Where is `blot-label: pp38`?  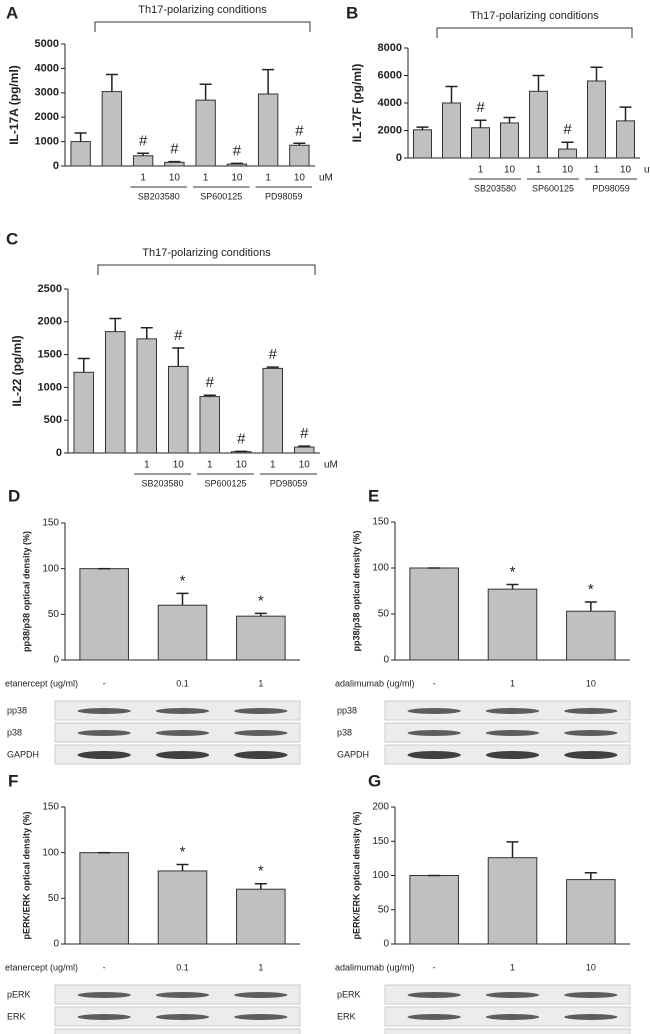
blot-label: pp38 is located at coordinates (17, 710).